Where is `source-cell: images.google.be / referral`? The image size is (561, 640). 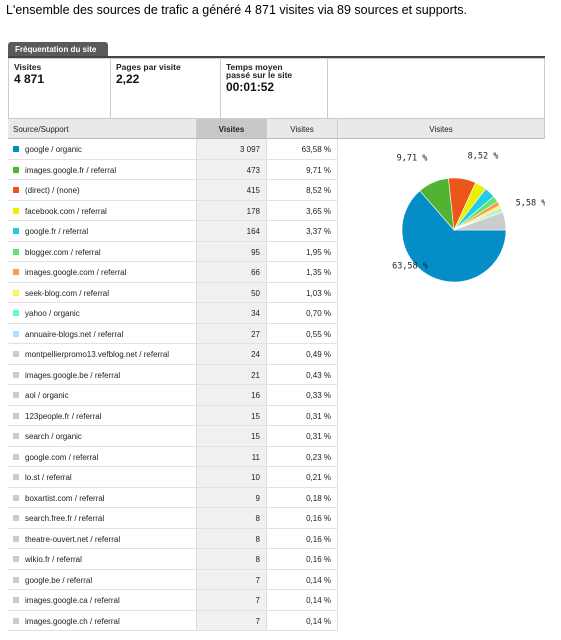 source-cell: images.google.be / referral is located at coordinates (102, 374).